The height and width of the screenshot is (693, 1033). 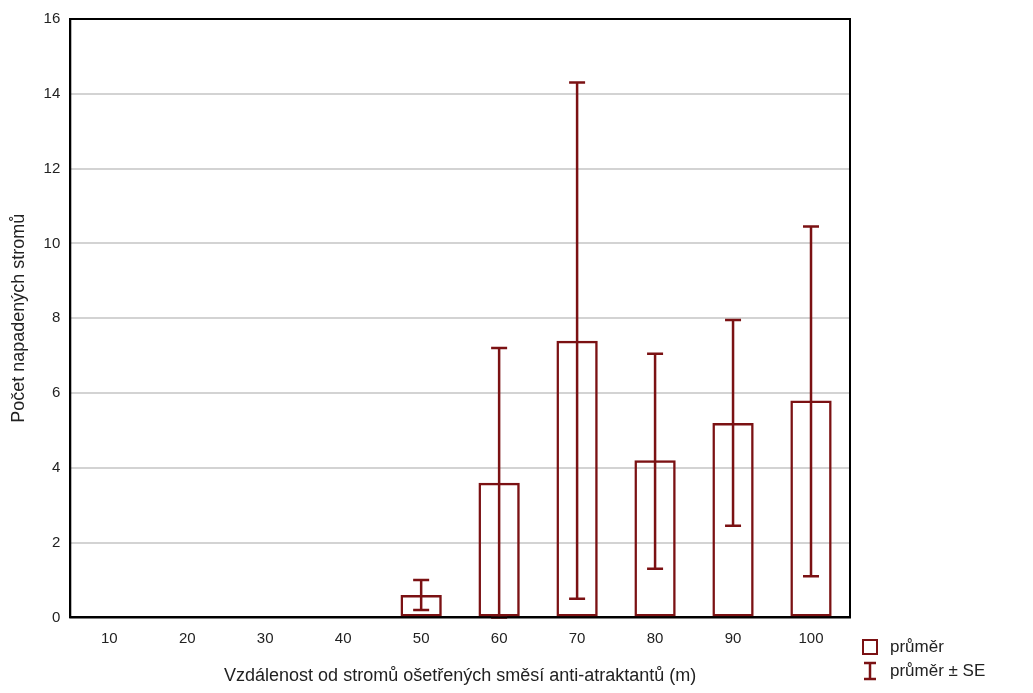 What do you see at coordinates (17, 318) in the screenshot?
I see `y-axis-title: Počet napadených stromů` at bounding box center [17, 318].